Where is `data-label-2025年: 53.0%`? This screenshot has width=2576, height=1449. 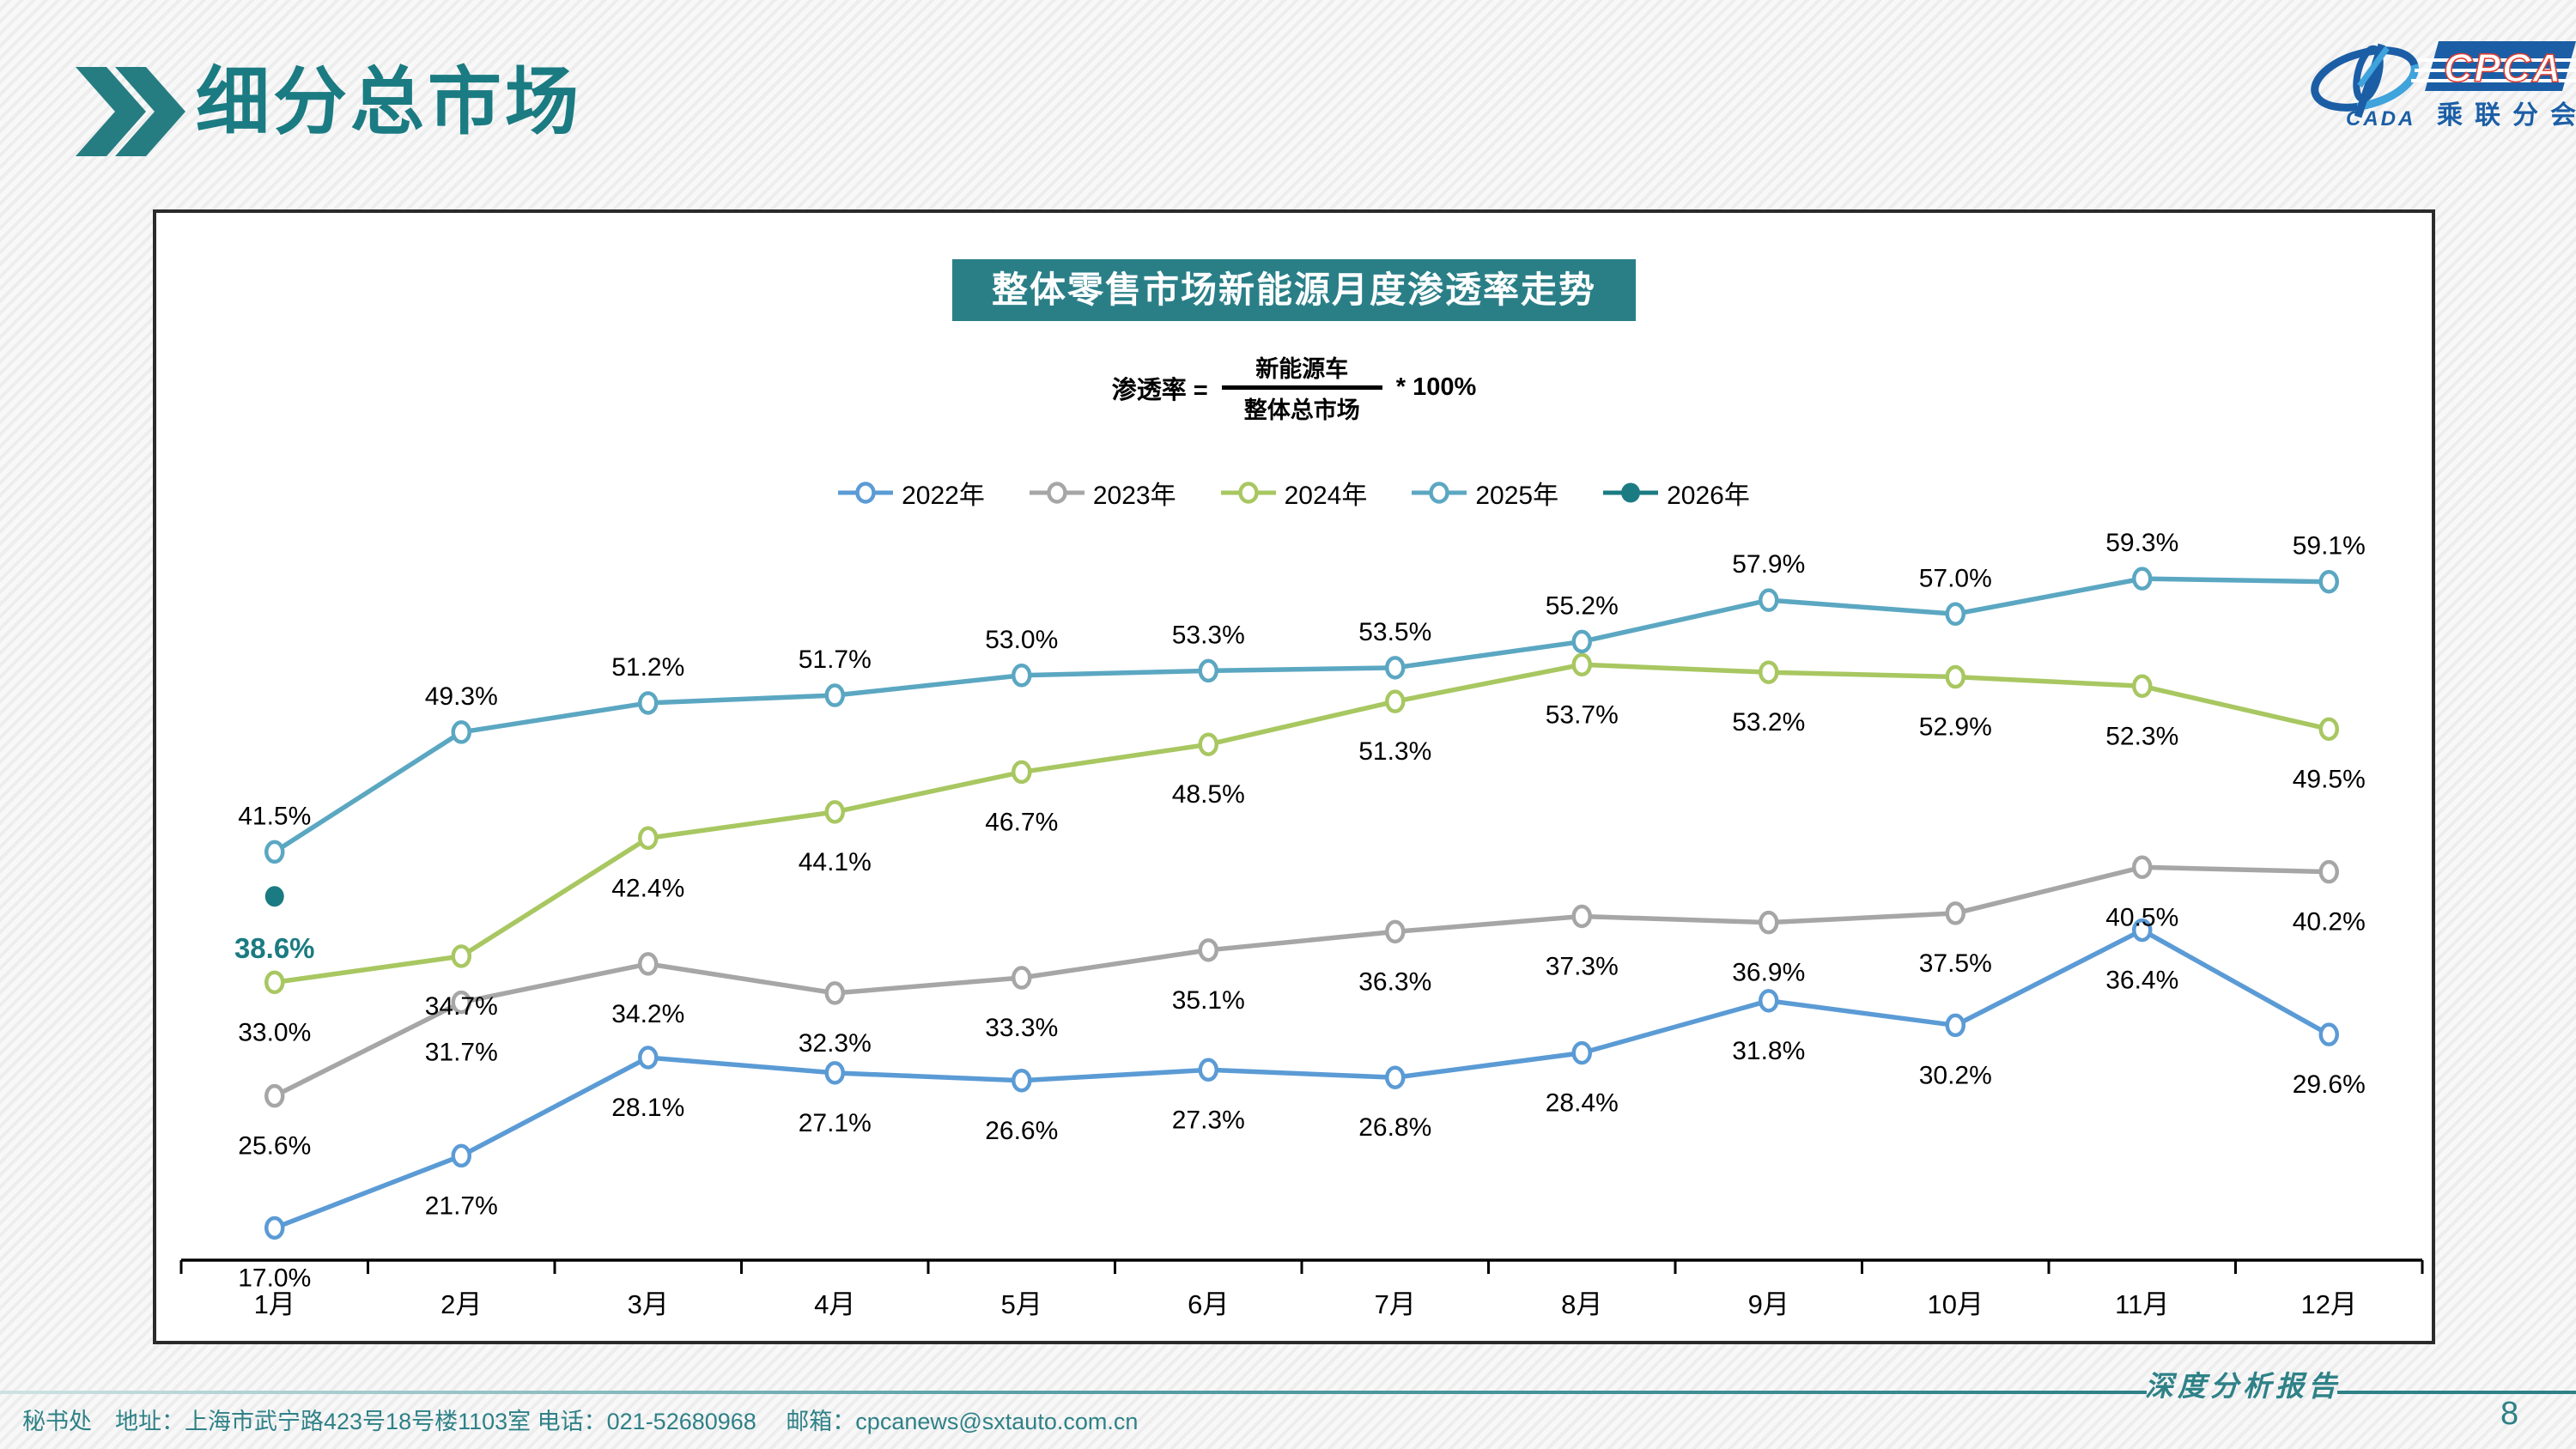 data-label-2025年: 53.0% is located at coordinates (1021, 640).